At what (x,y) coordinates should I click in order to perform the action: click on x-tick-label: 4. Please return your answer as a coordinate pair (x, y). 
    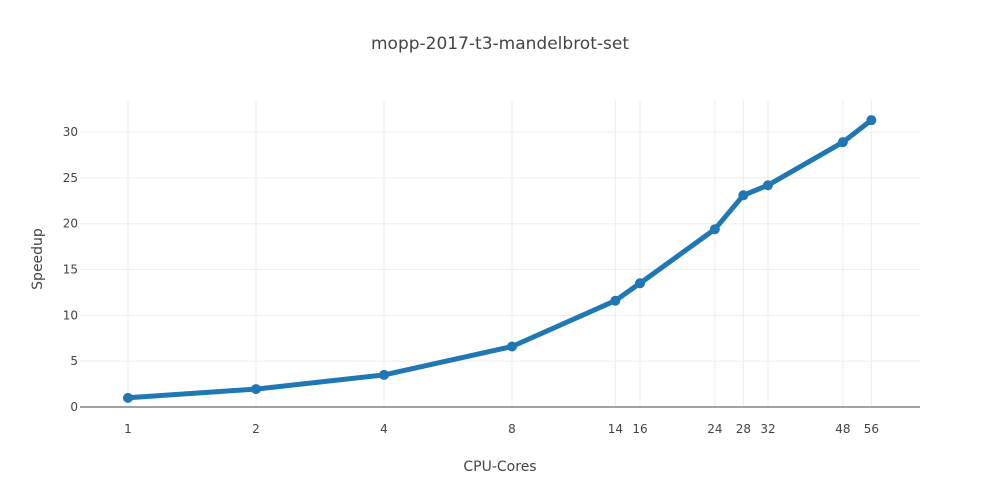
    Looking at the image, I should click on (384, 429).